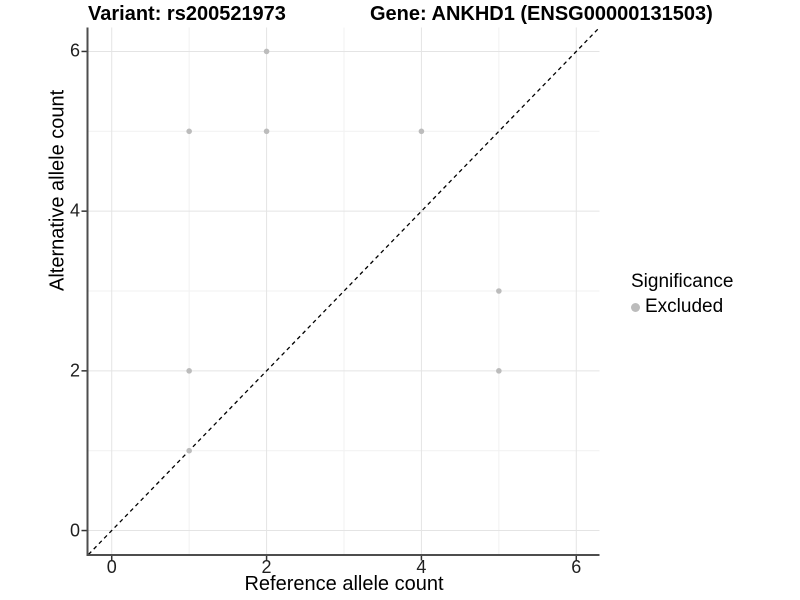 The image size is (800, 600). I want to click on x-tick-label: 6, so click(576, 567).